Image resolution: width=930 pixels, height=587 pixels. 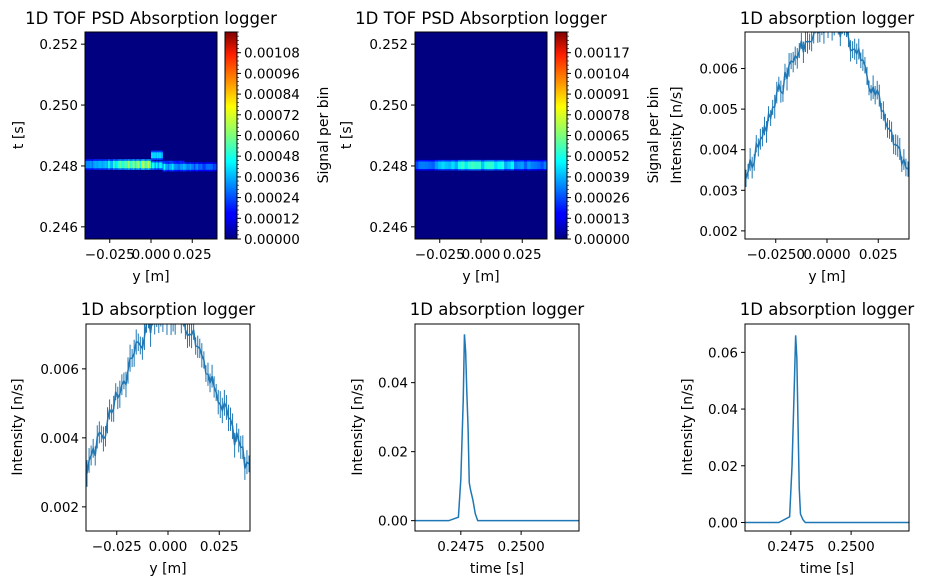 I want to click on chart-title-2: 1D absorption logger, so click(x=827, y=18).